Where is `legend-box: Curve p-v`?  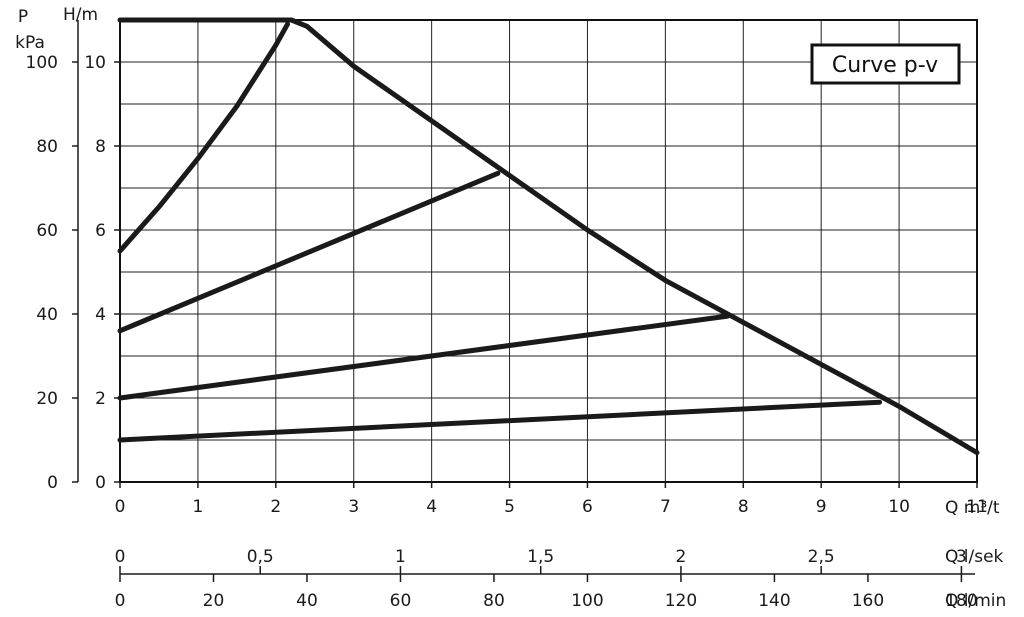 legend-box: Curve p-v is located at coordinates (885, 64).